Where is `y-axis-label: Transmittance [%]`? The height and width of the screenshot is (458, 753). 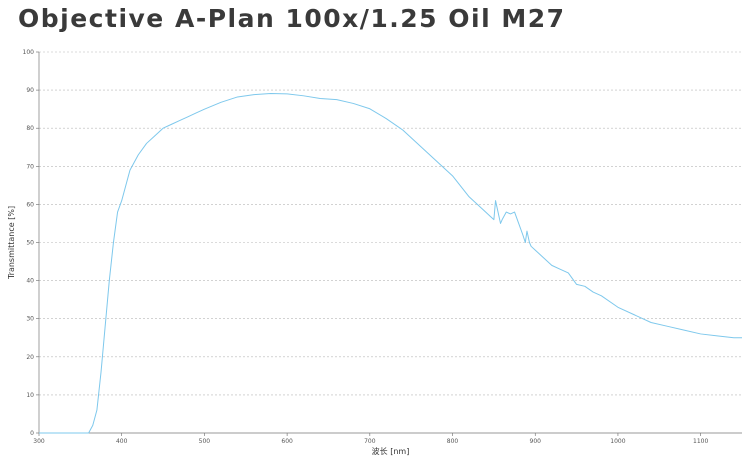
y-axis-label: Transmittance [%] is located at coordinates (11, 243).